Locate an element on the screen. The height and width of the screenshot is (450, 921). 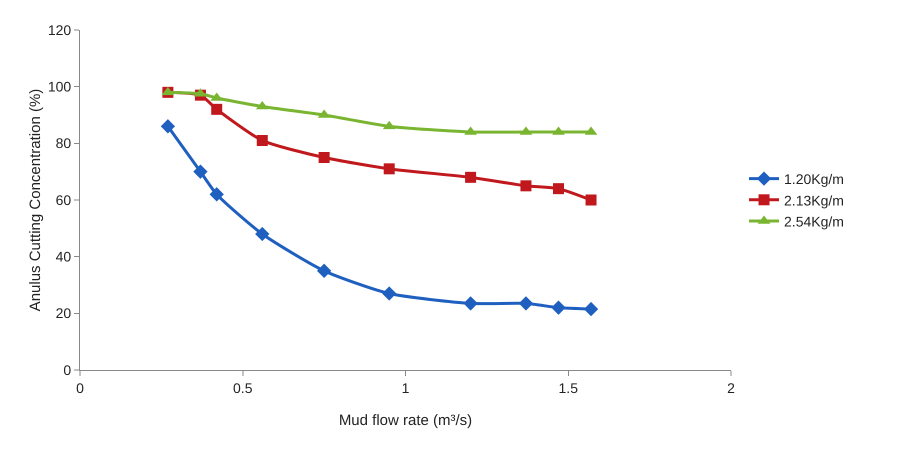
x-tick-label: 2 is located at coordinates (731, 388).